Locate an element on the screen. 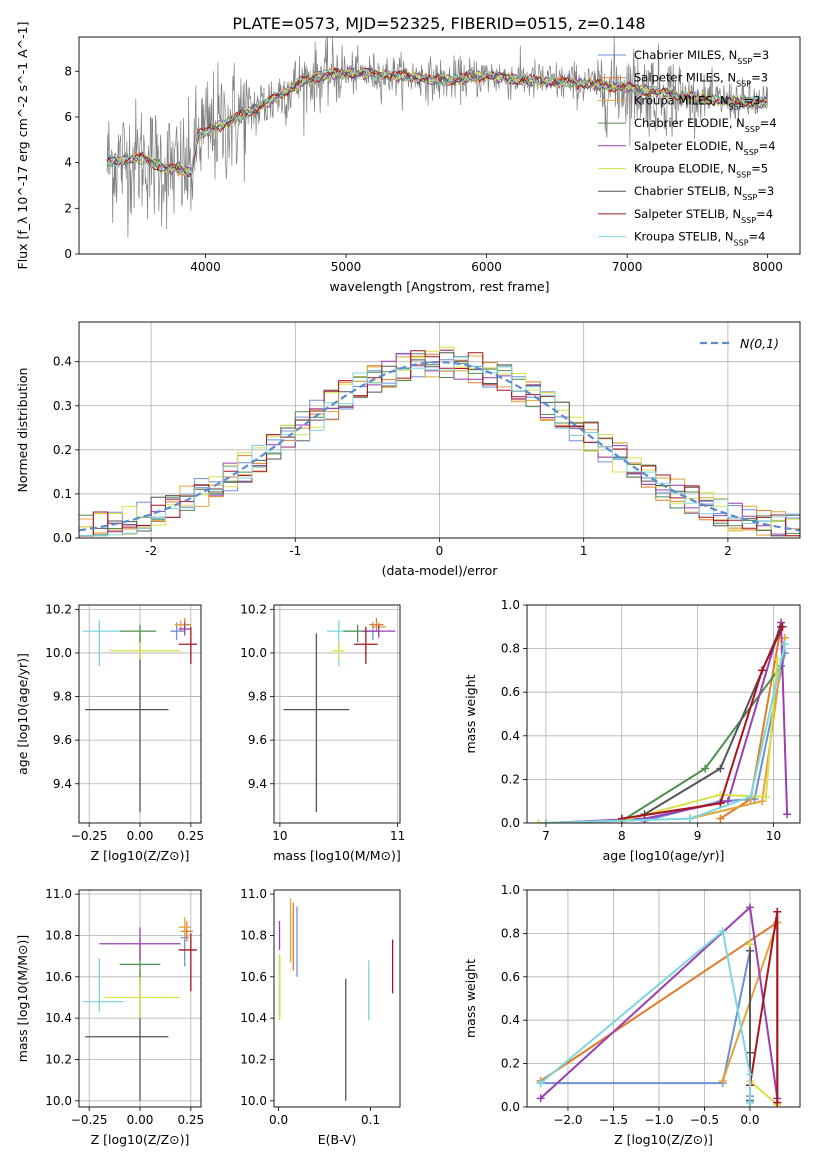 Image resolution: width=819 pixels, height=1170 pixels. plot-area-residual-hist is located at coordinates (439, 441).